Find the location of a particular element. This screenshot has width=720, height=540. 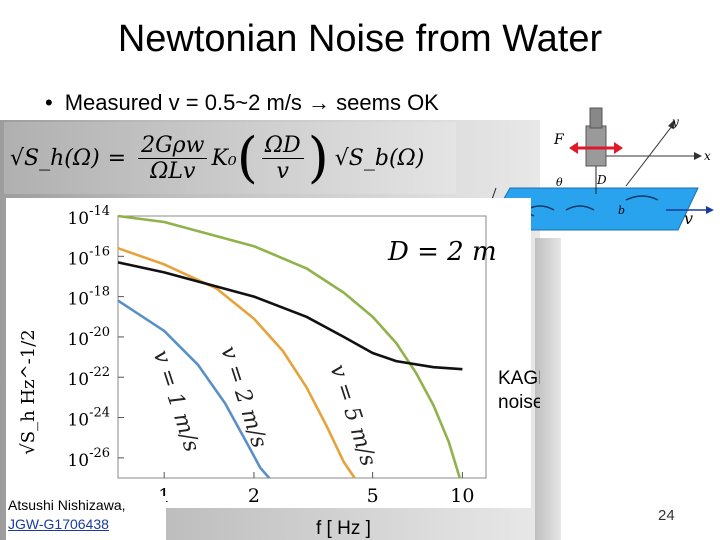

label-F: F is located at coordinates (559, 140).